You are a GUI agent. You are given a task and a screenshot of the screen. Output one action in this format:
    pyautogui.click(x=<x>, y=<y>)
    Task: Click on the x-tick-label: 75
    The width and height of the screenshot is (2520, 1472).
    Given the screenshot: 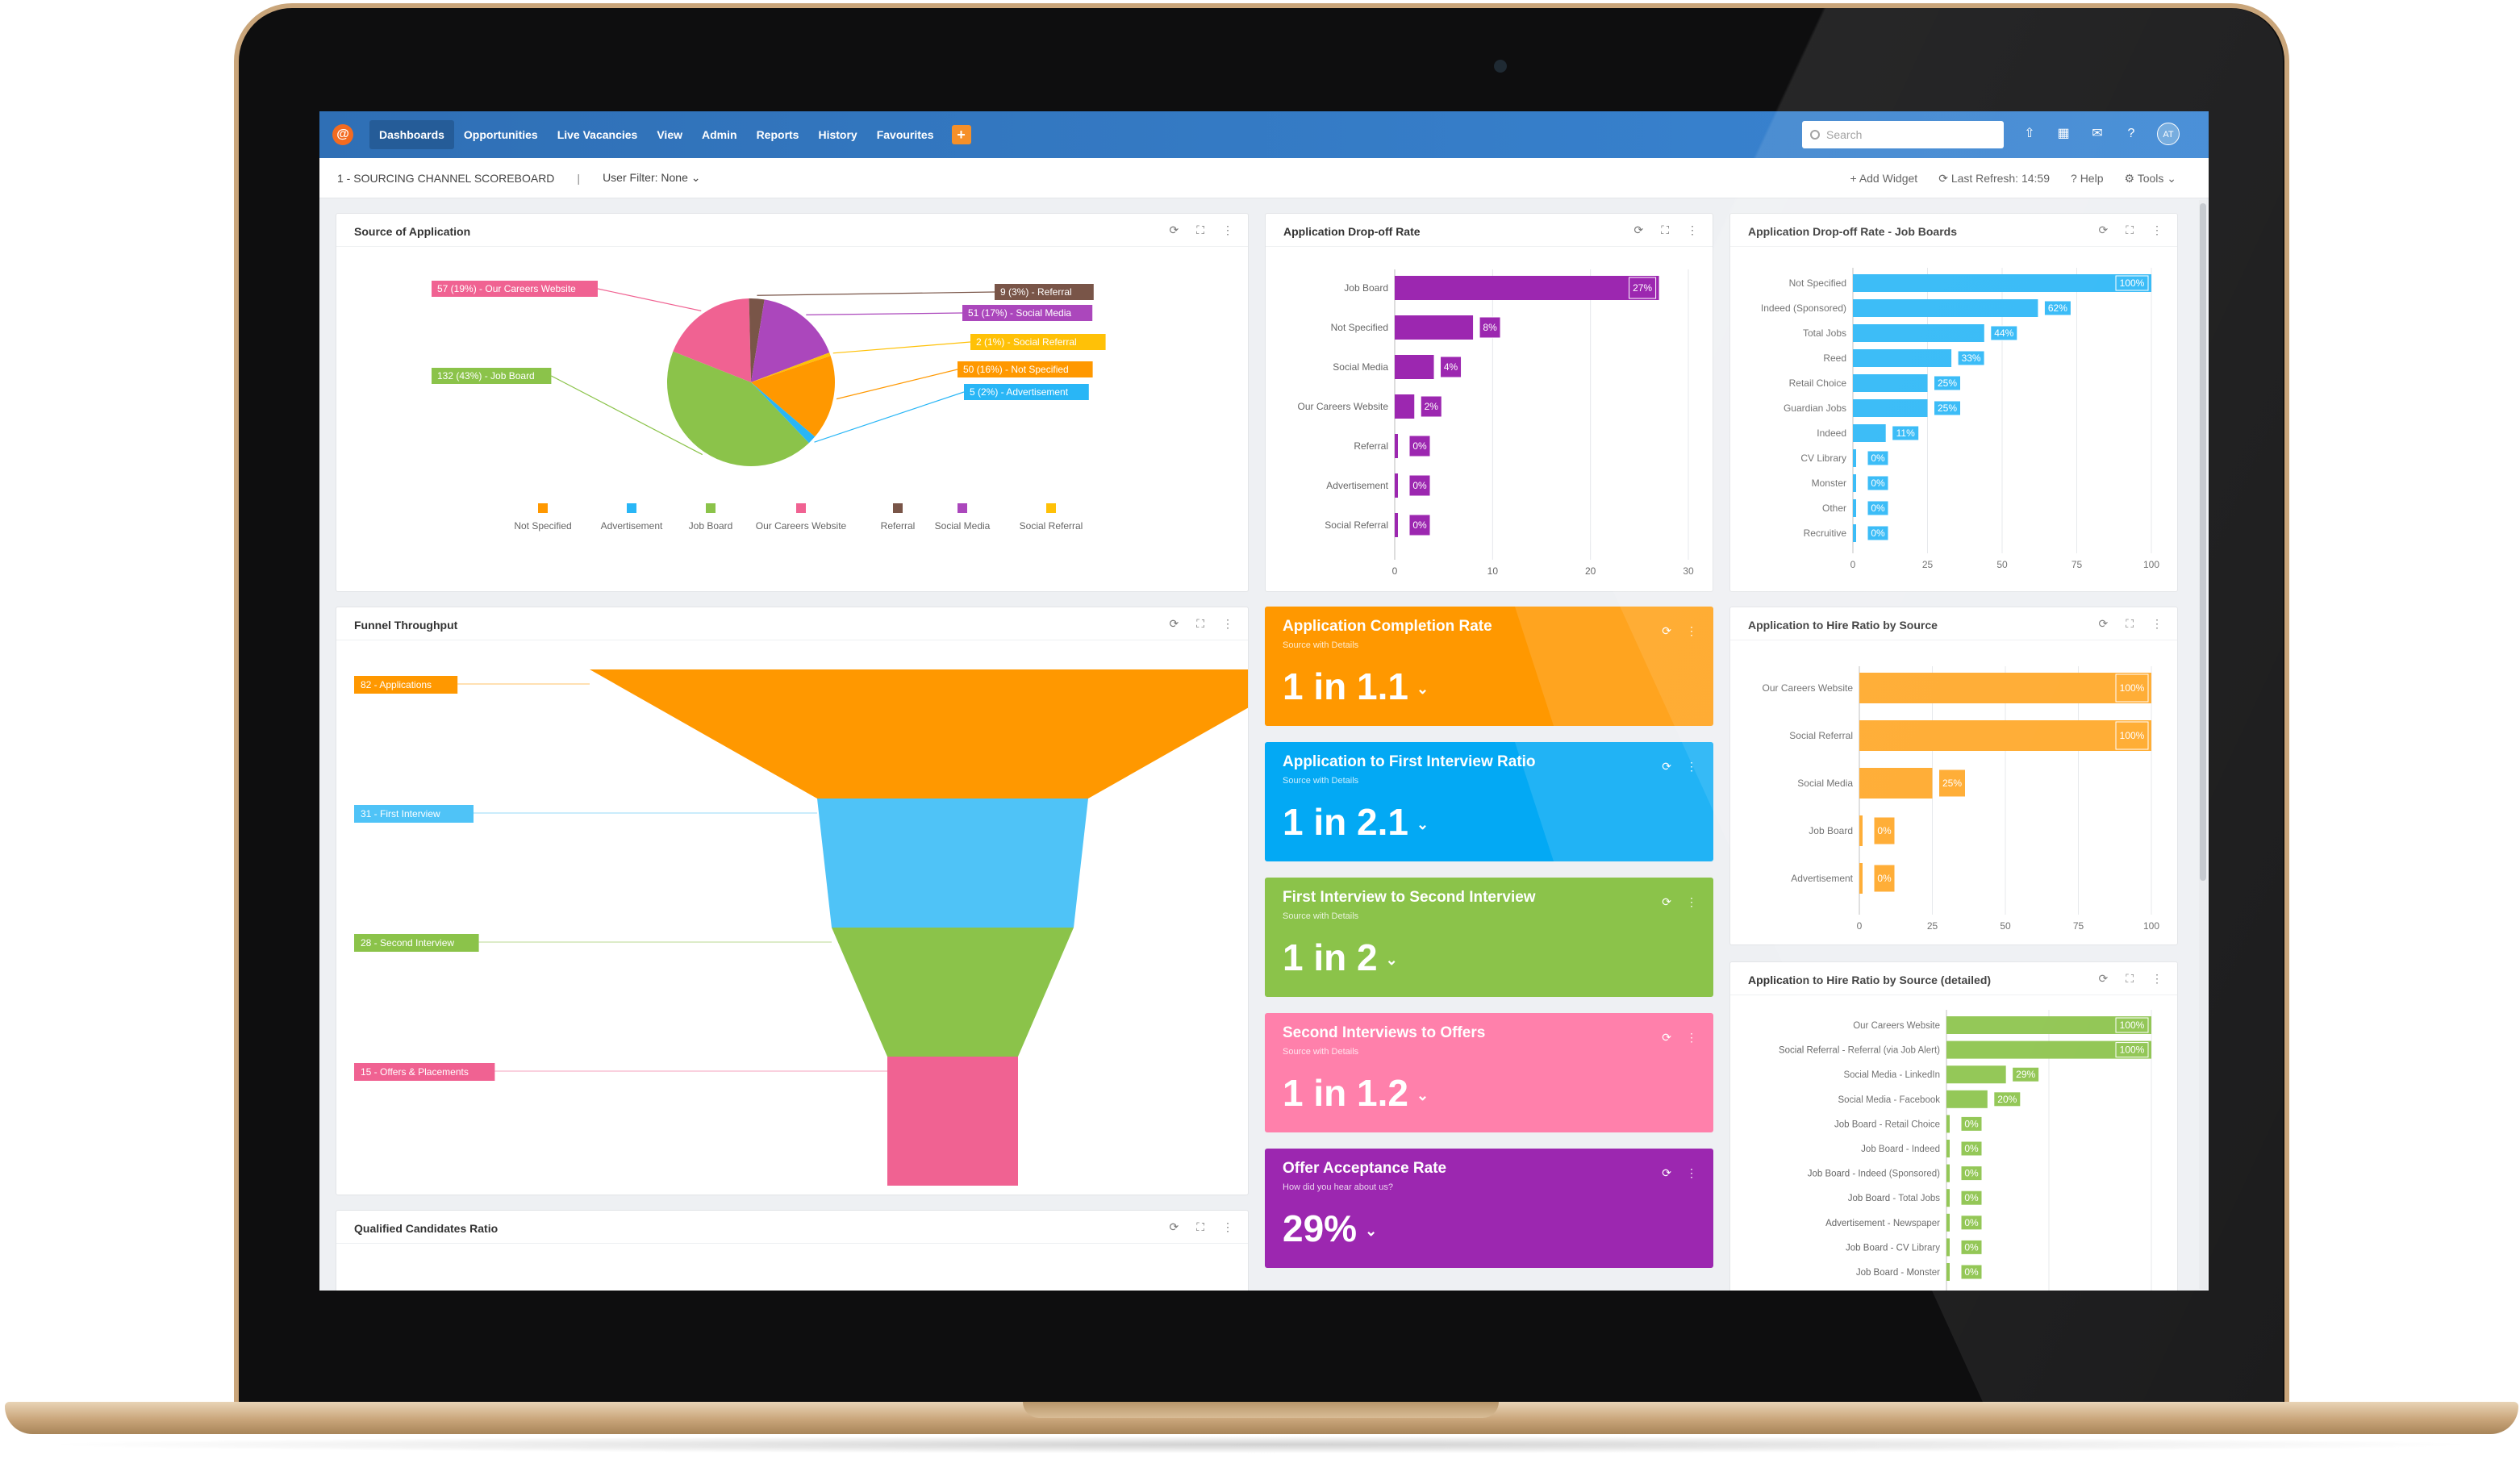 What is the action you would take?
    pyautogui.click(x=2078, y=926)
    